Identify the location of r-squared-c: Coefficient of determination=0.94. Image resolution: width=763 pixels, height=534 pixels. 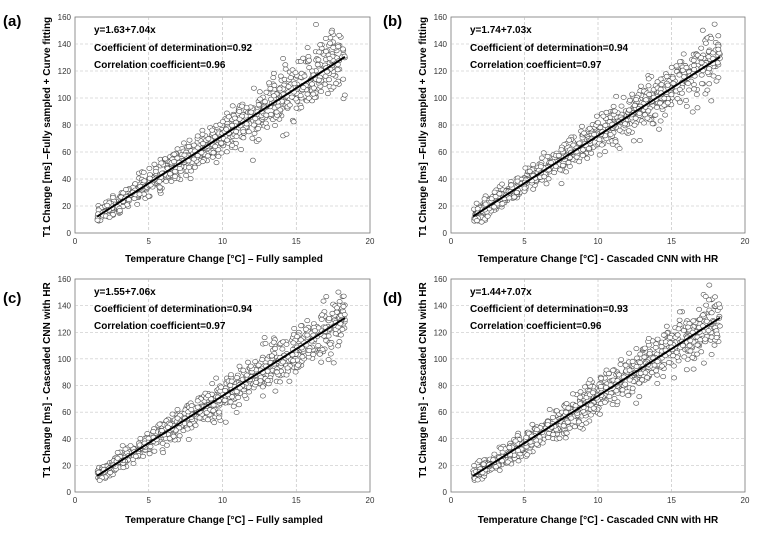
(173, 309).